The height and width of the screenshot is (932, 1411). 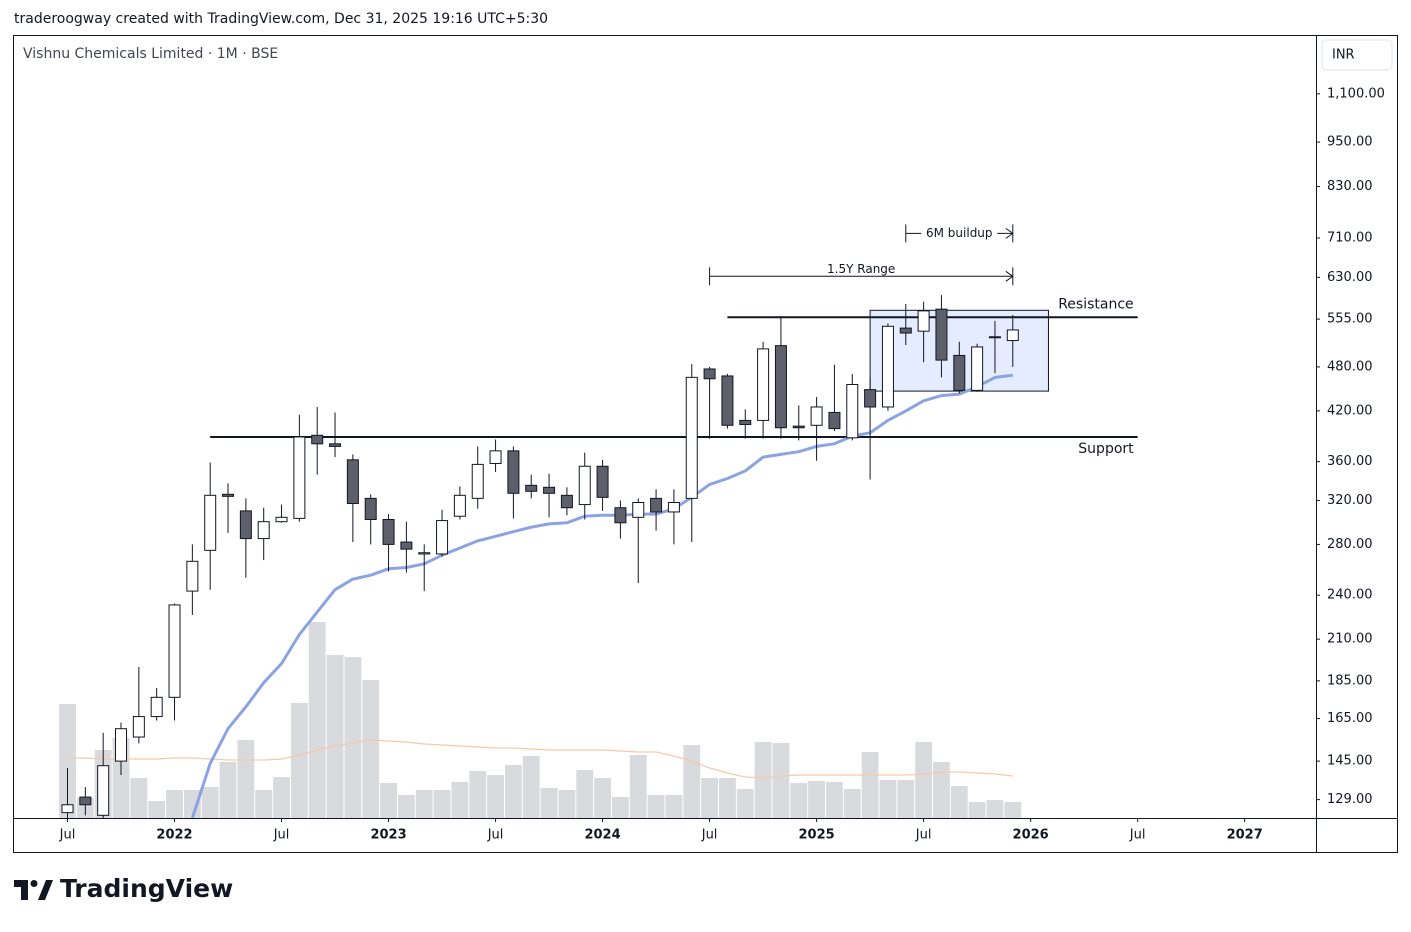 What do you see at coordinates (1350, 639) in the screenshot?
I see `y-tick-label: 210.00` at bounding box center [1350, 639].